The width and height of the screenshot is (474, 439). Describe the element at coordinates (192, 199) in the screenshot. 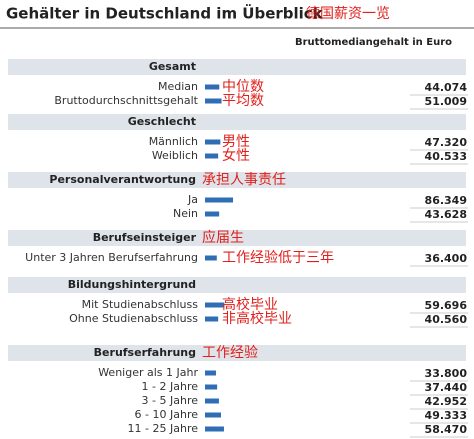

I see `row-label: Ja` at that location.